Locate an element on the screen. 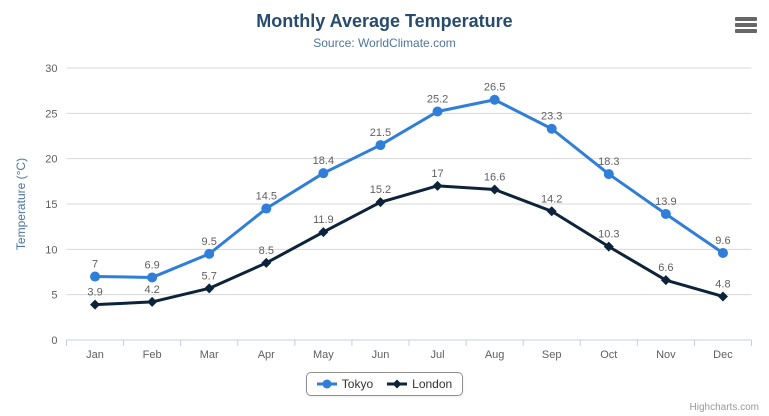 Image resolution: width=769 pixels, height=416 pixels. y-axis-tick-label: 20 is located at coordinates (51, 160).